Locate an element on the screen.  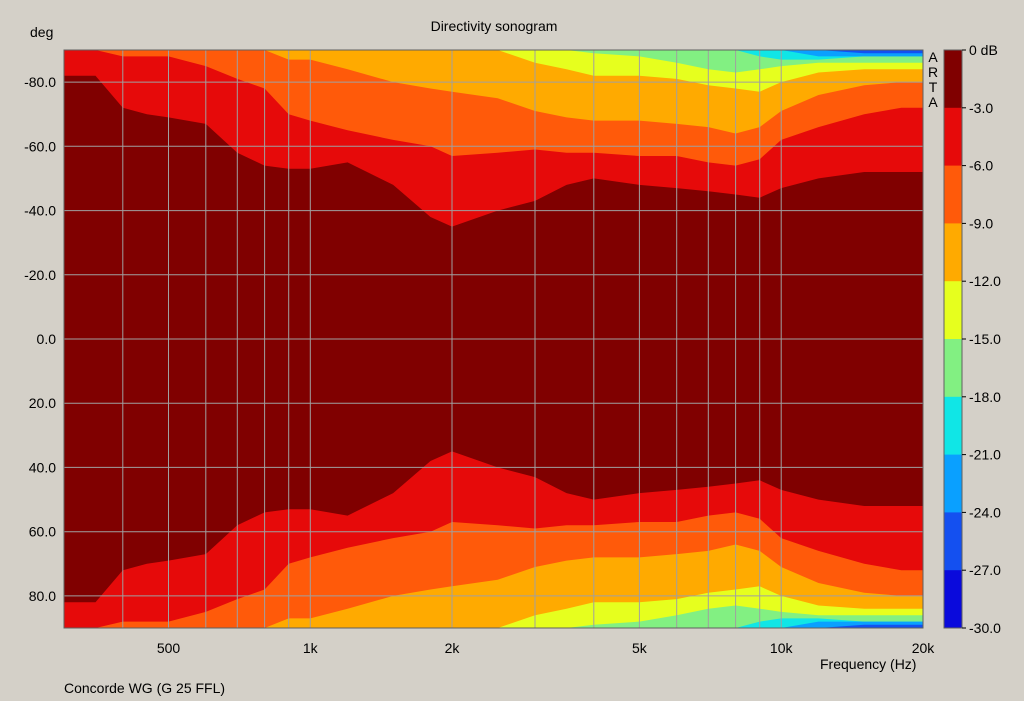
colorbar-label: -30.0 is located at coordinates (985, 628).